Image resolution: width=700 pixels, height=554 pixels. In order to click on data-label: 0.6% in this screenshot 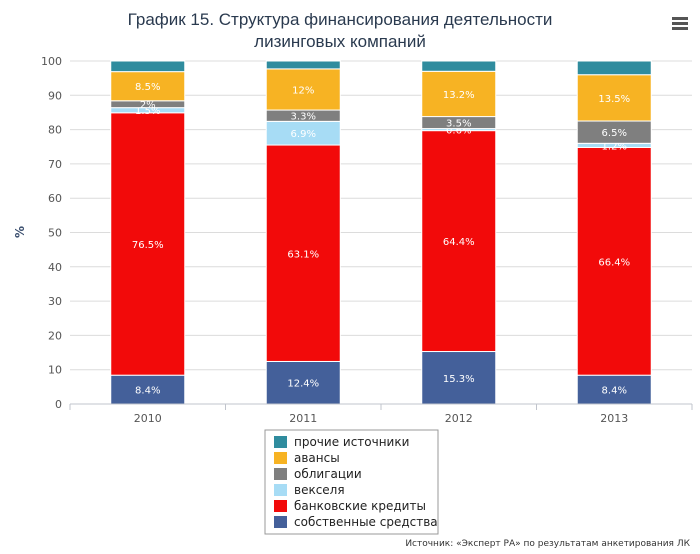, I will do `click(458, 131)`.